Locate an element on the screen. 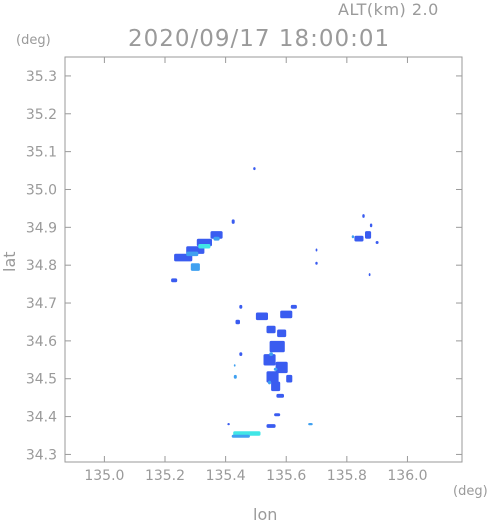 Image resolution: width=491 pixels, height=524 pixels. y-tick-label: 34.8 is located at coordinates (41, 266).